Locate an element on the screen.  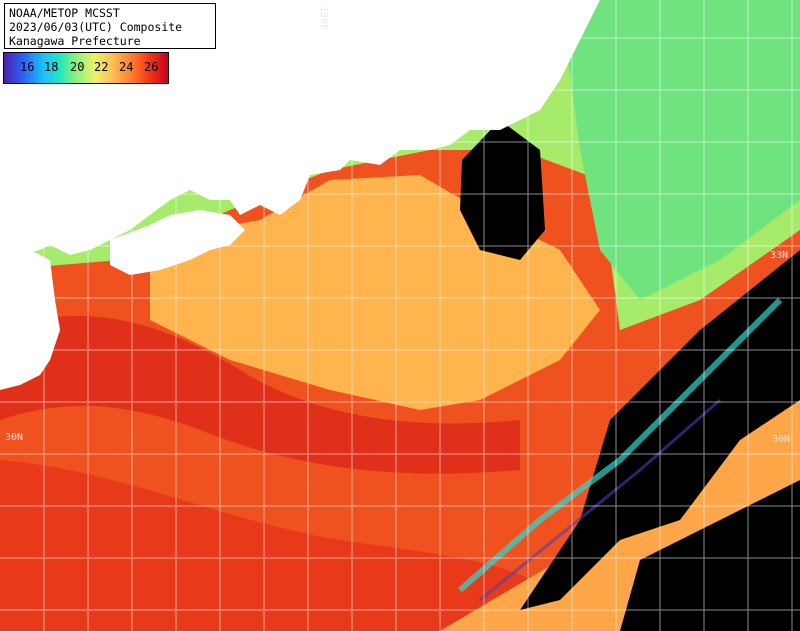
legend-labels: 16 18 20 22 24 26 is located at coordinates (86, 68).